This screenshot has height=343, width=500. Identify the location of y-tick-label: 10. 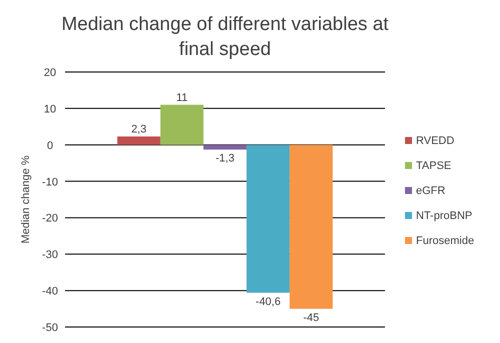
(50, 109).